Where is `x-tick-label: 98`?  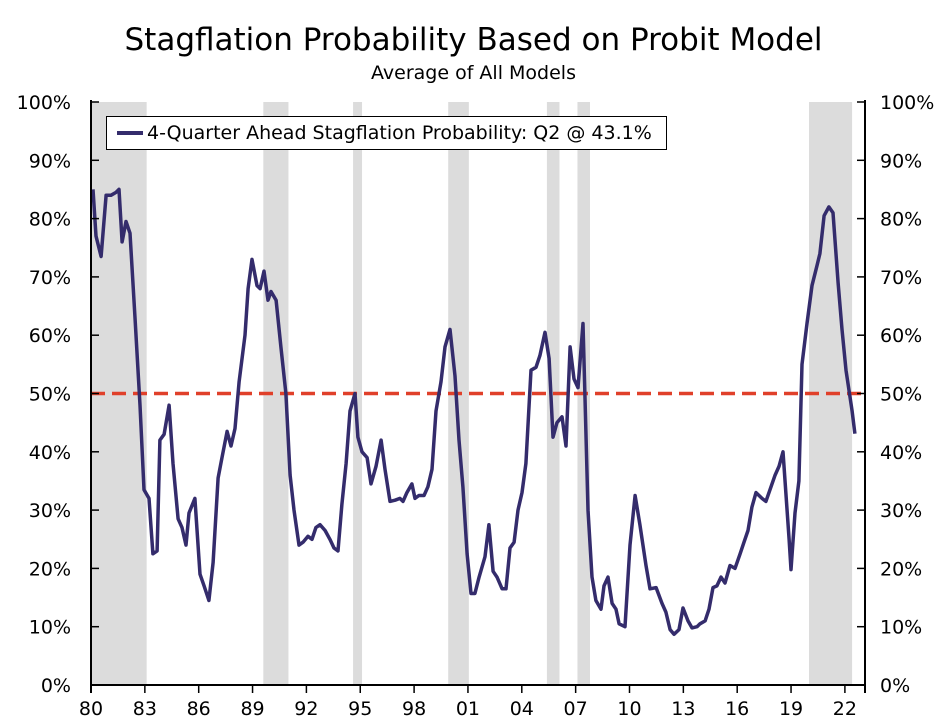
x-tick-label: 98 is located at coordinates (414, 709).